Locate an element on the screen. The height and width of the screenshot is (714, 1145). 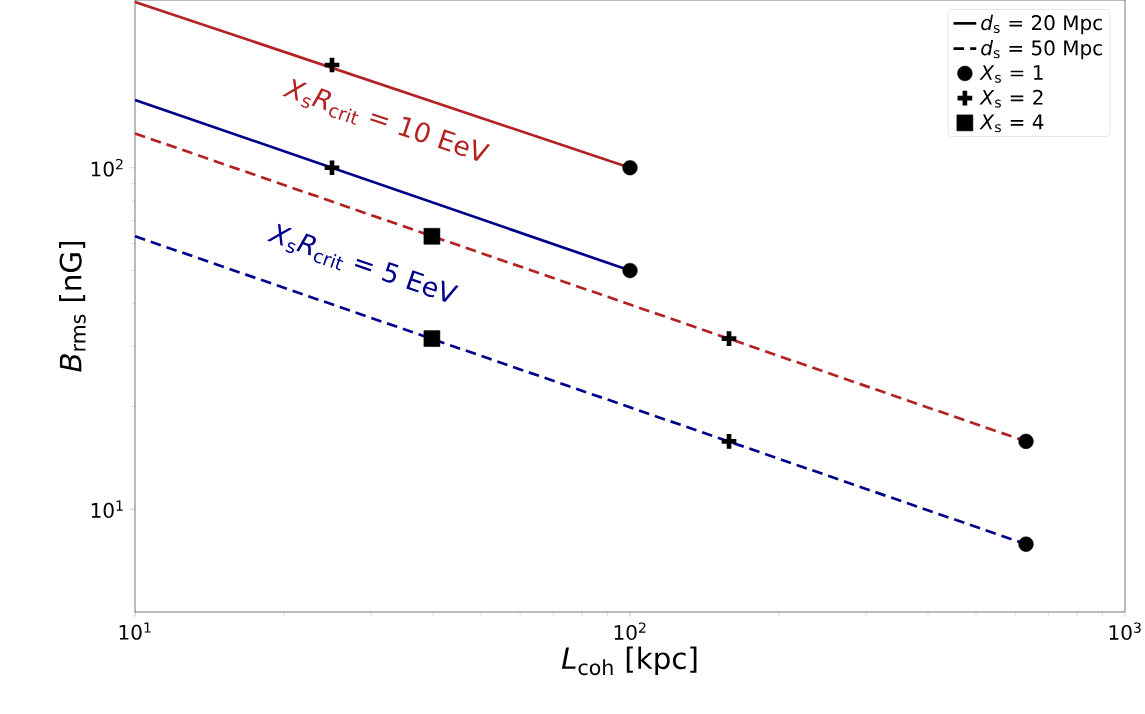
x-axis-title: L$_{coh}$ [kpc] is located at coordinates (629, 661).